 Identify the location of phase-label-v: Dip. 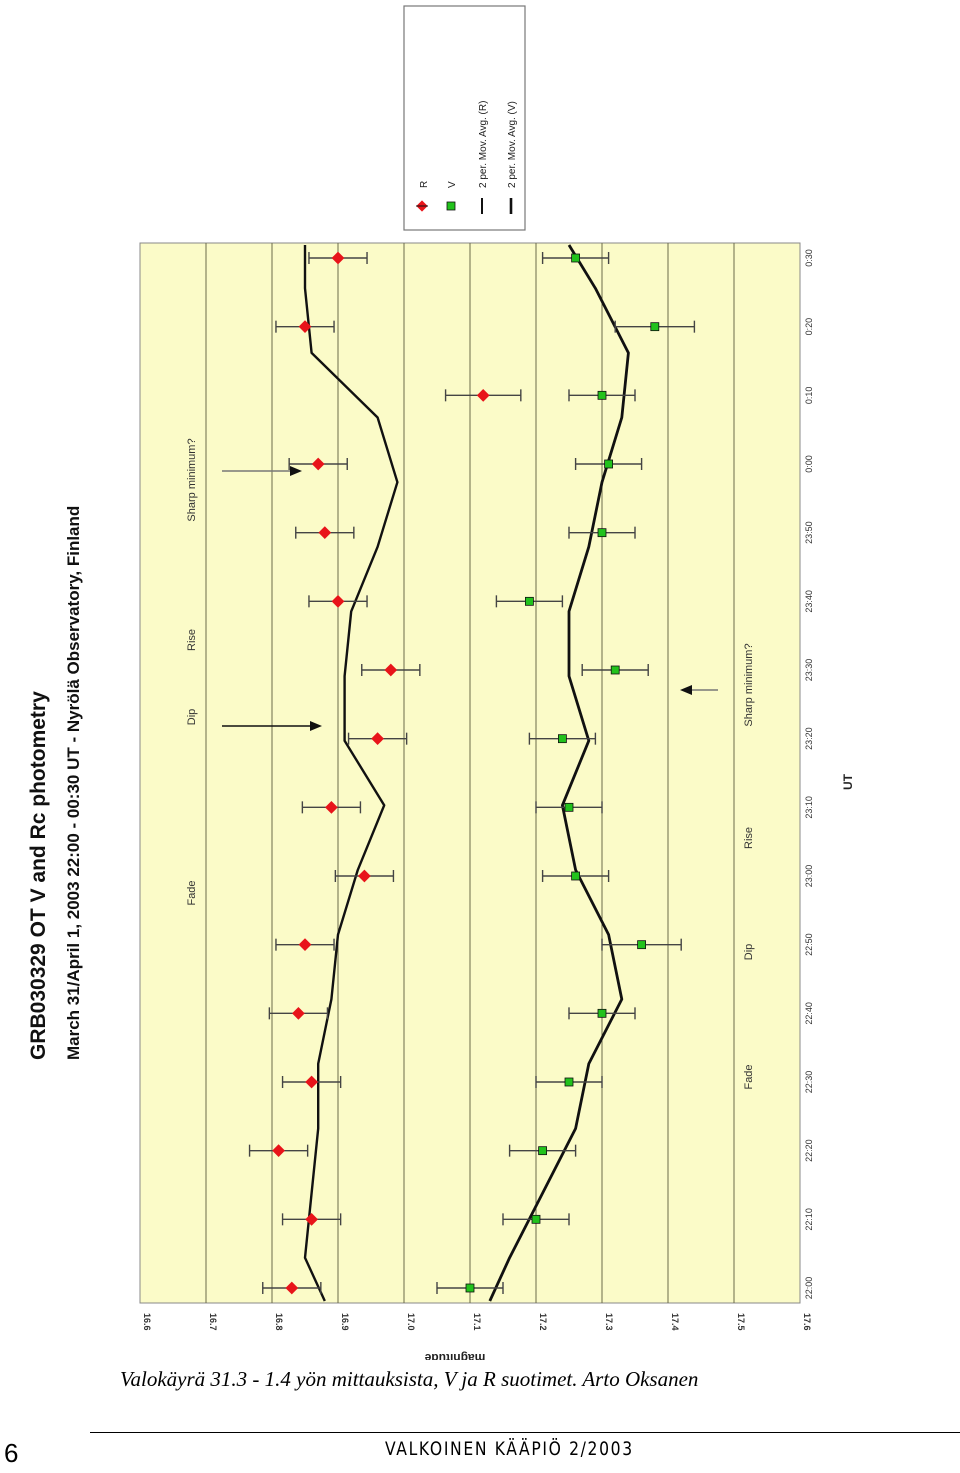
(749, 952).